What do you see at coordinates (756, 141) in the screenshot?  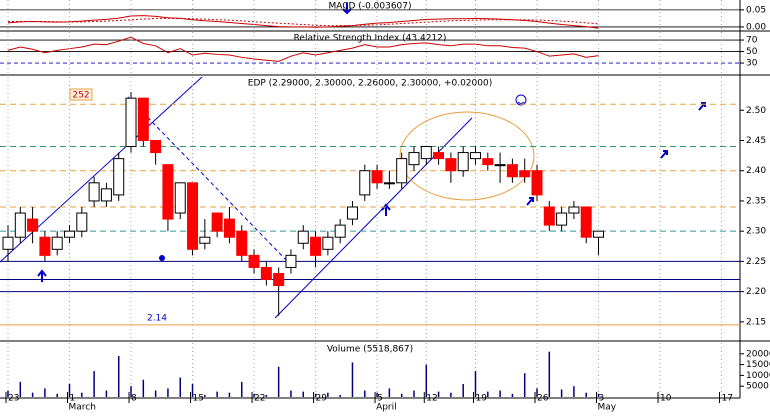 I see `y-tick-label: 2.45` at bounding box center [756, 141].